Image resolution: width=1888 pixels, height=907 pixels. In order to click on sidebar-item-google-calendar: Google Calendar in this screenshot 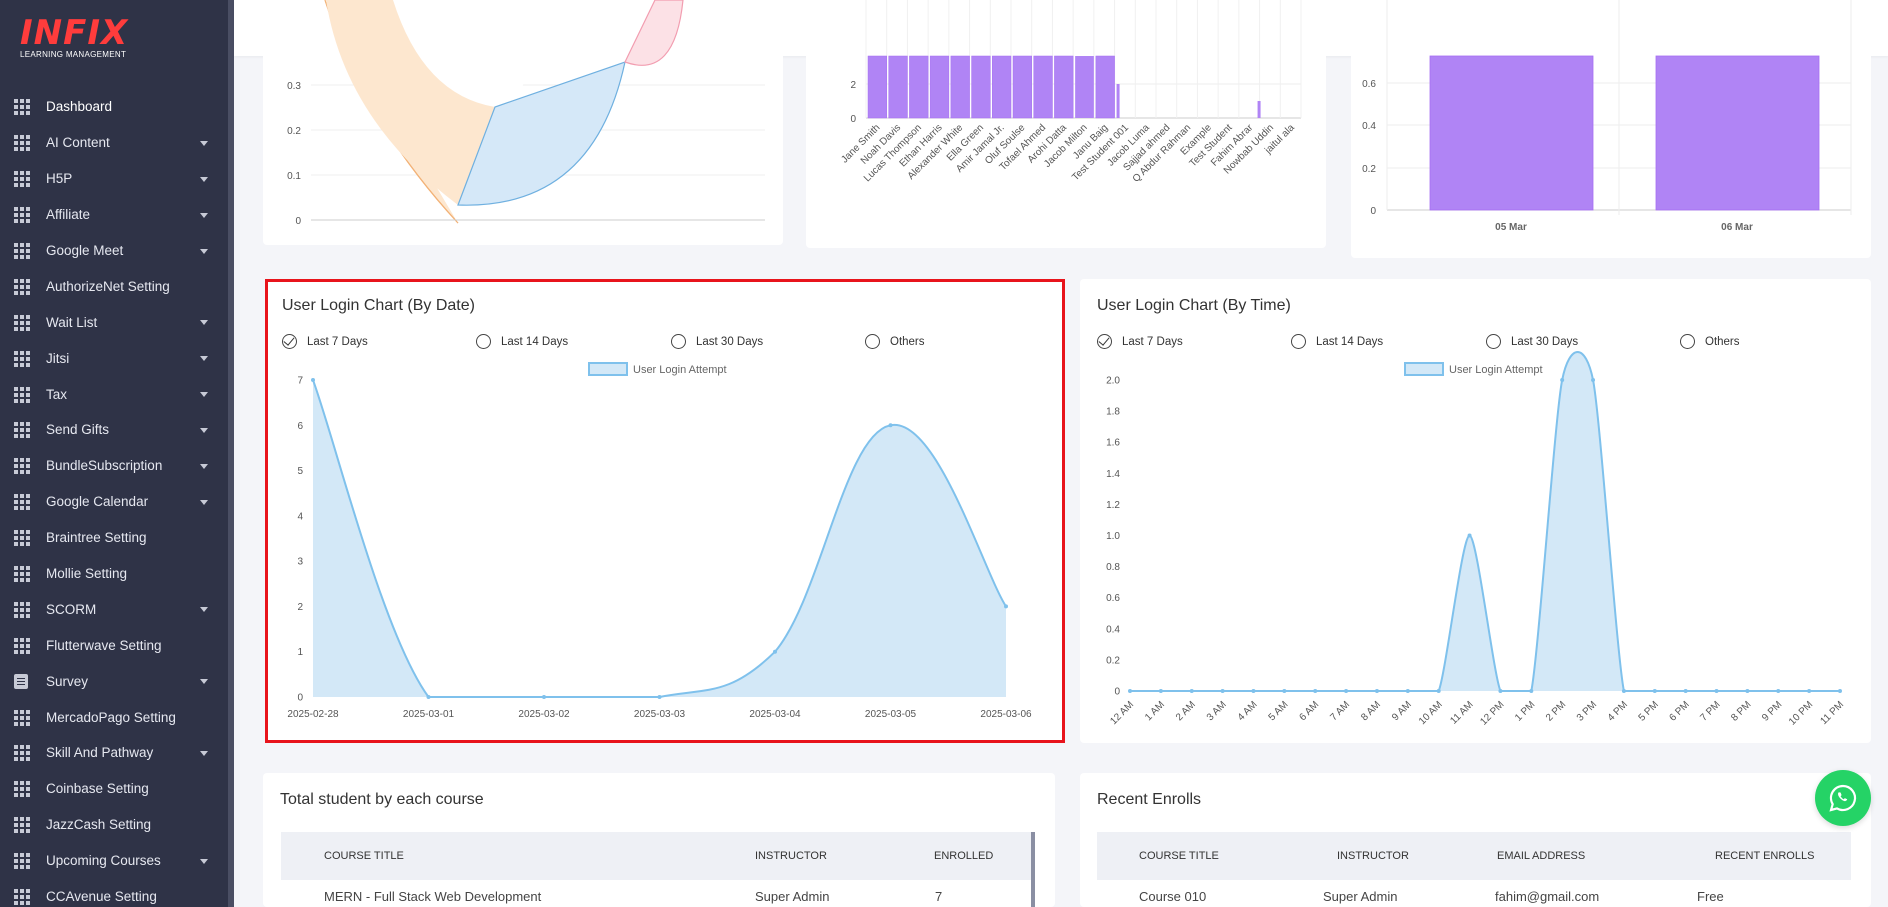, I will do `click(114, 502)`.